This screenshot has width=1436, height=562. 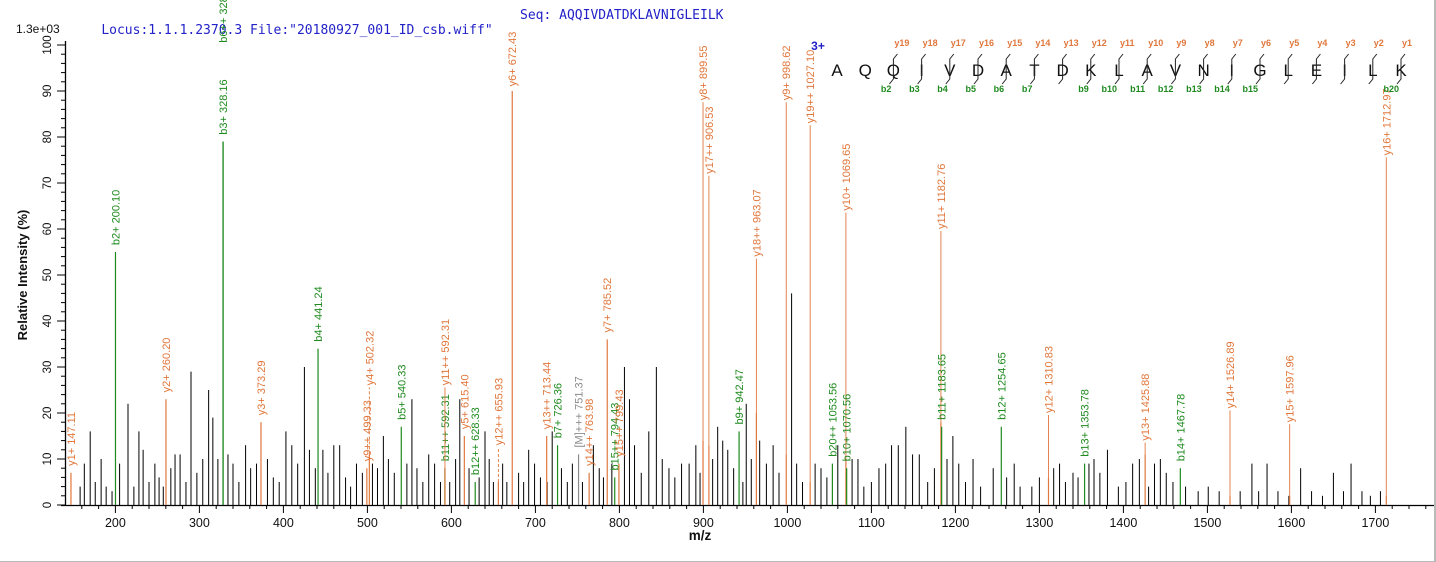 What do you see at coordinates (1086, 423) in the screenshot?
I see `ion-peak-label: b13+ 1353.78` at bounding box center [1086, 423].